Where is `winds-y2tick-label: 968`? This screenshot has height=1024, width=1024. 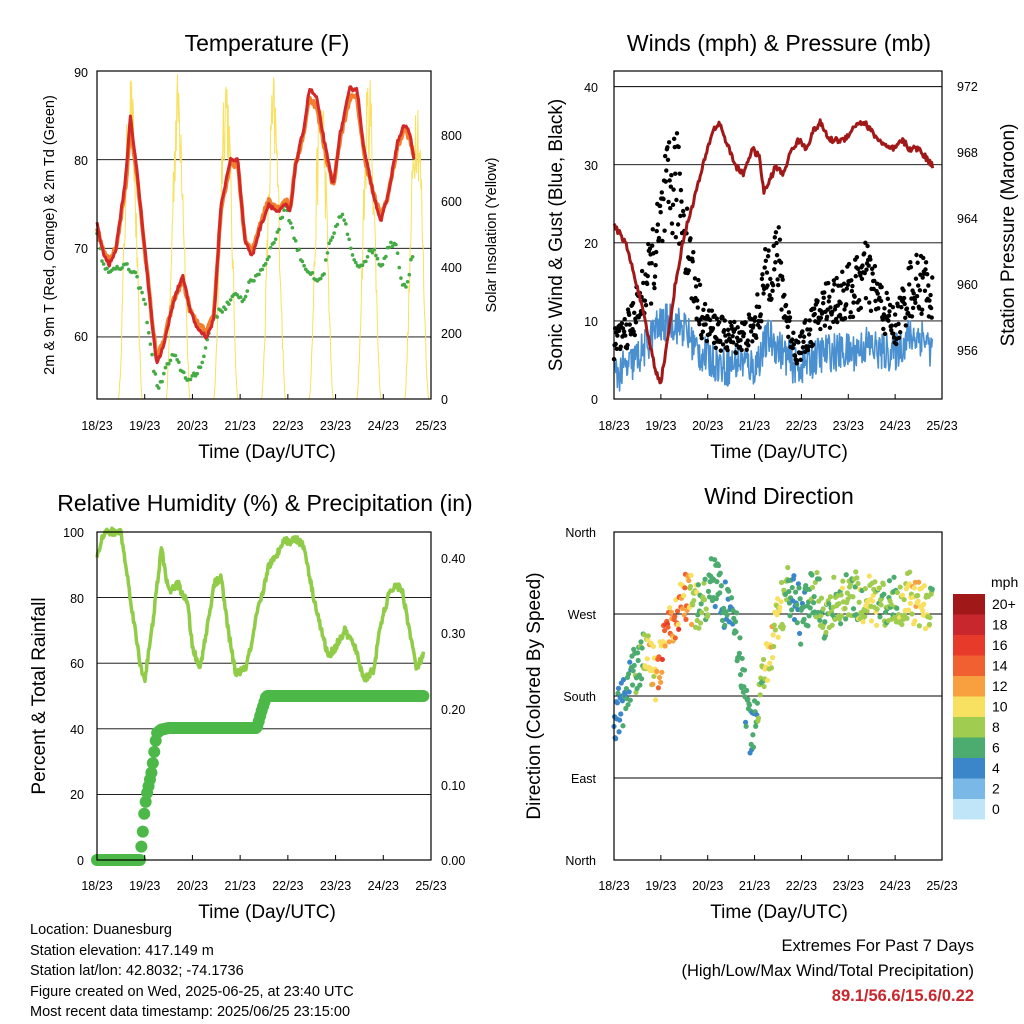
winds-y2tick-label: 968 is located at coordinates (967, 153).